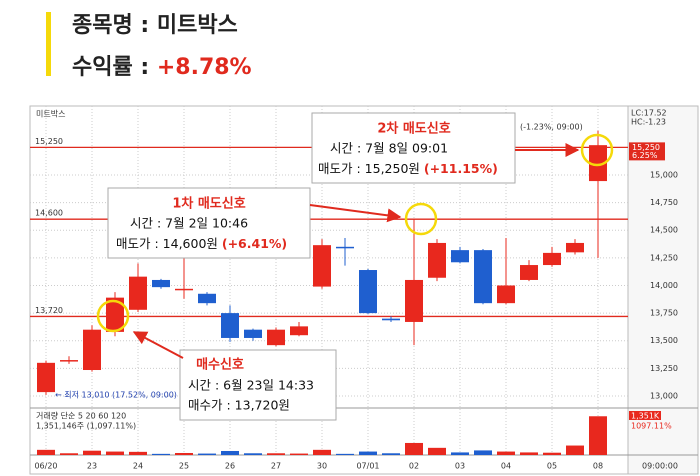 This screenshot has height=476, width=700. I want to click on y-tick-label: 13,500, so click(664, 340).